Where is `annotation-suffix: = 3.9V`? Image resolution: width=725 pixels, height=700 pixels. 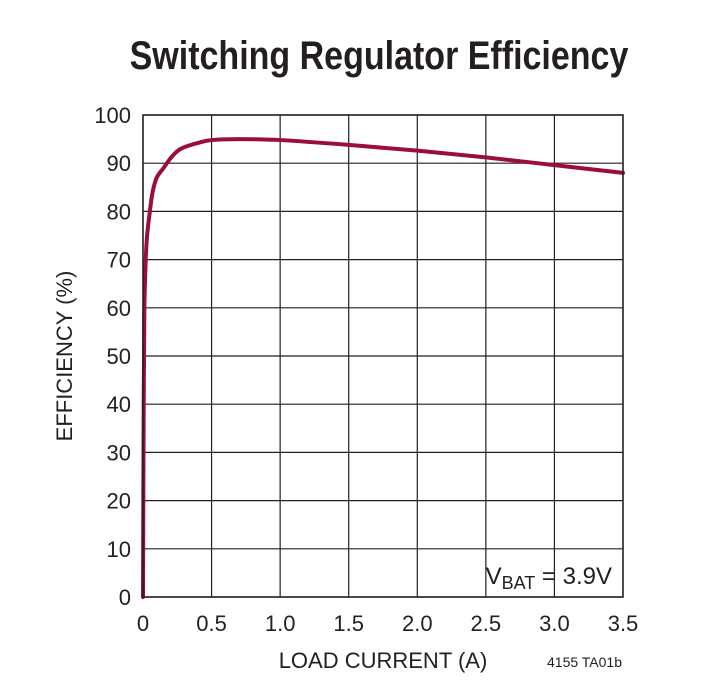 annotation-suffix: = 3.9V is located at coordinates (573, 576).